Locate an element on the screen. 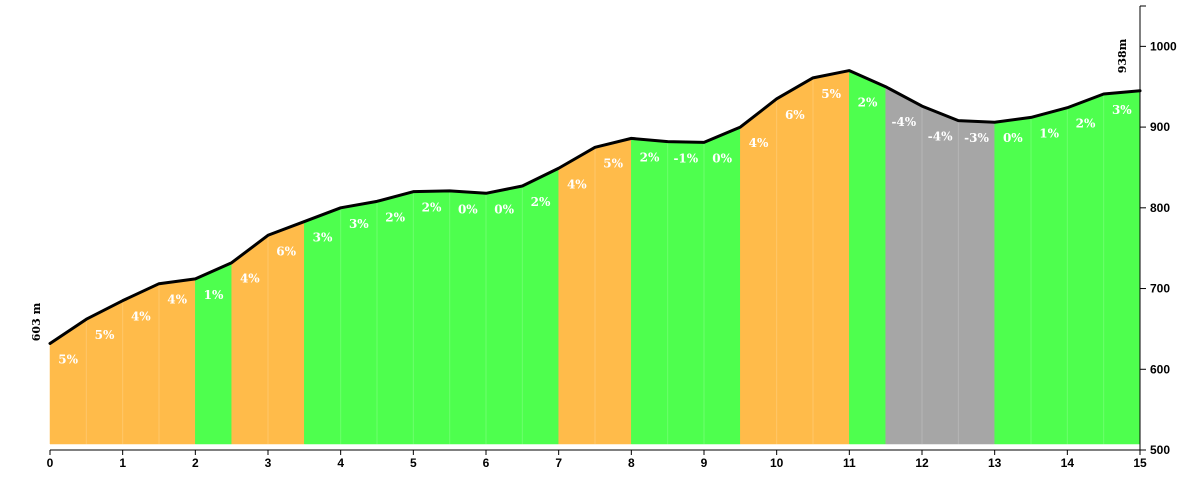 The image size is (1200, 490). x-tick-label: 12 is located at coordinates (922, 463).